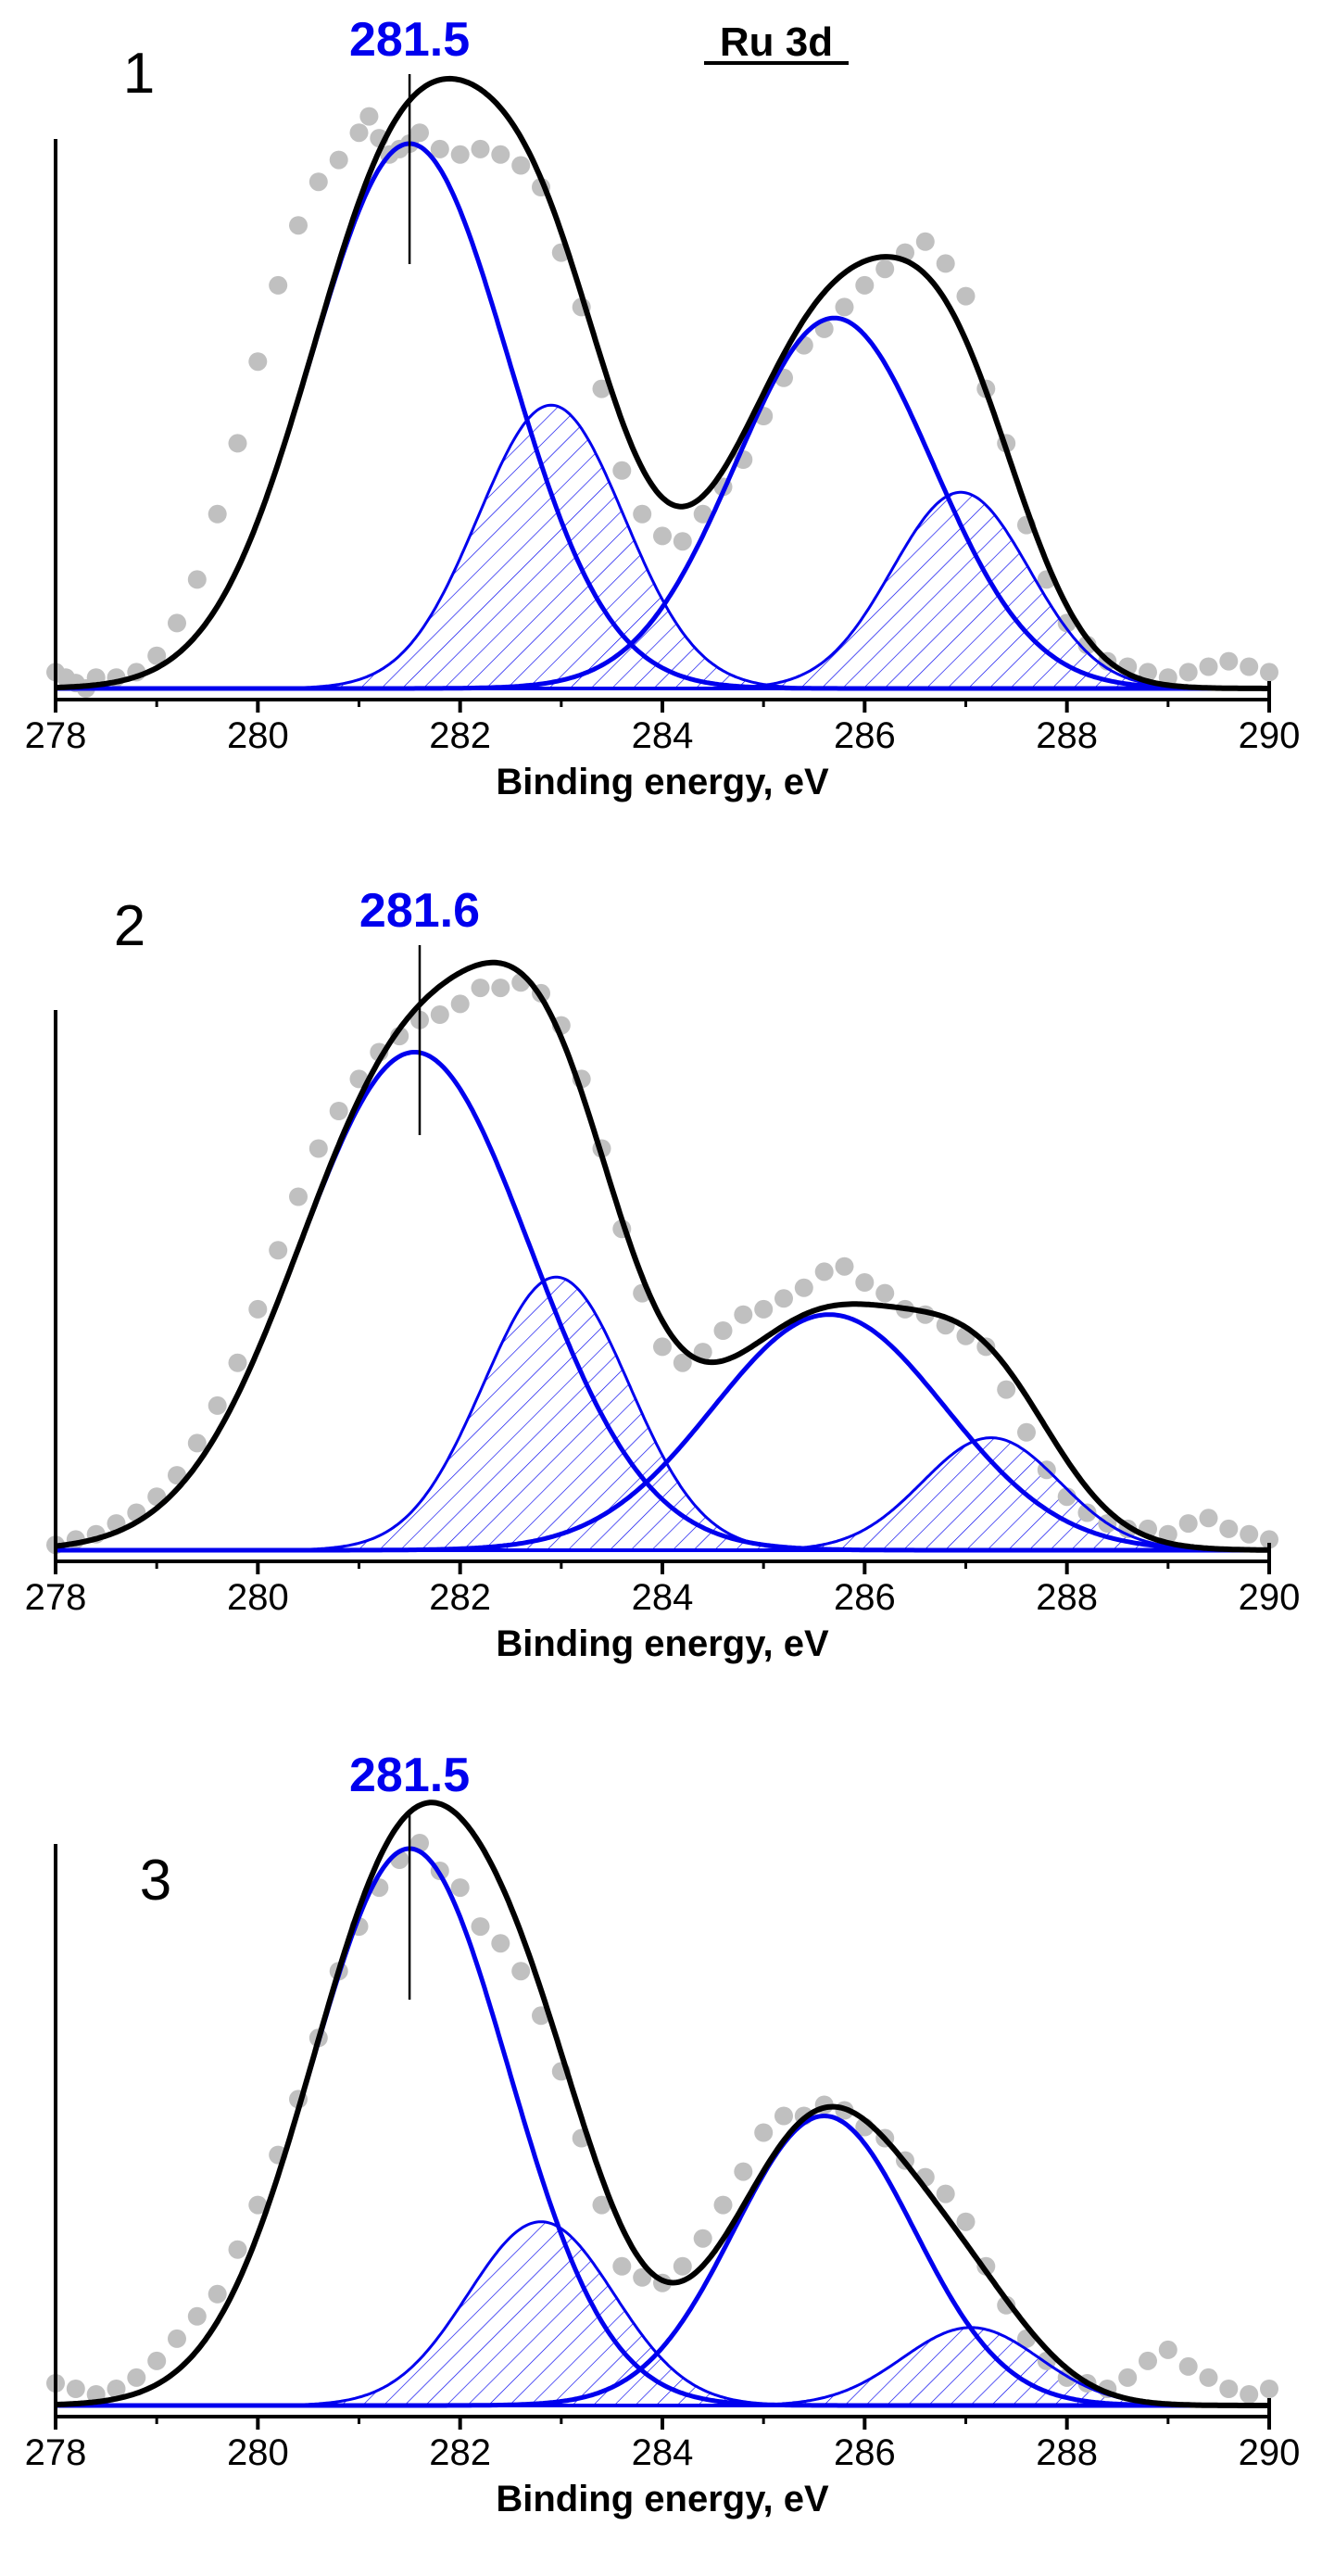 The height and width of the screenshot is (2576, 1322). Describe the element at coordinates (155, 1881) in the screenshot. I see `panel-number: 3` at that location.